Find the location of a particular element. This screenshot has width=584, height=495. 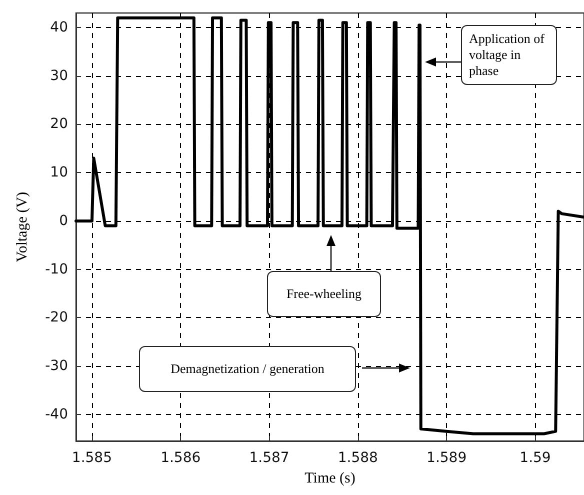

text-box: Application of voltage in phase is located at coordinates (509, 55).